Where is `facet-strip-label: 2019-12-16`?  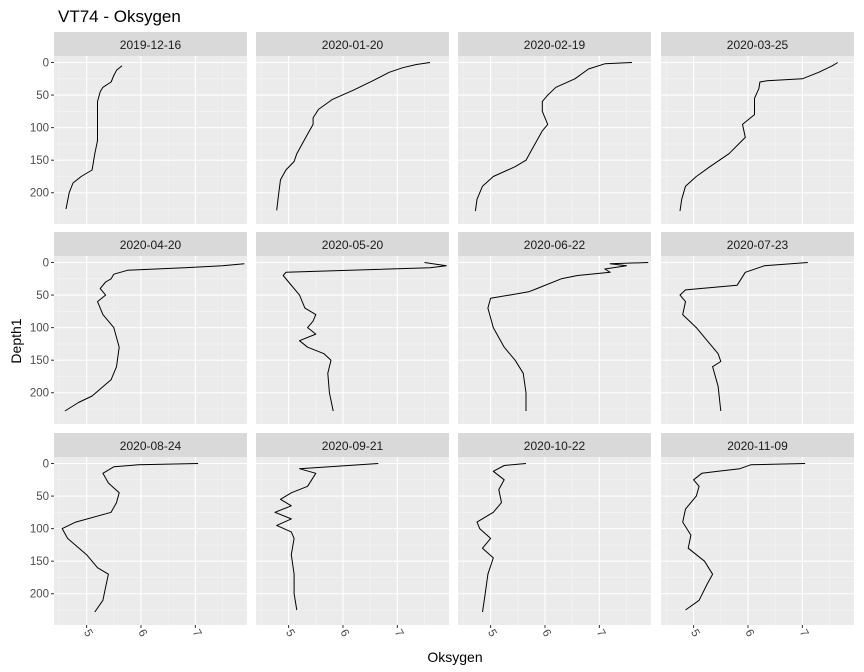 facet-strip-label: 2019-12-16 is located at coordinates (151, 45).